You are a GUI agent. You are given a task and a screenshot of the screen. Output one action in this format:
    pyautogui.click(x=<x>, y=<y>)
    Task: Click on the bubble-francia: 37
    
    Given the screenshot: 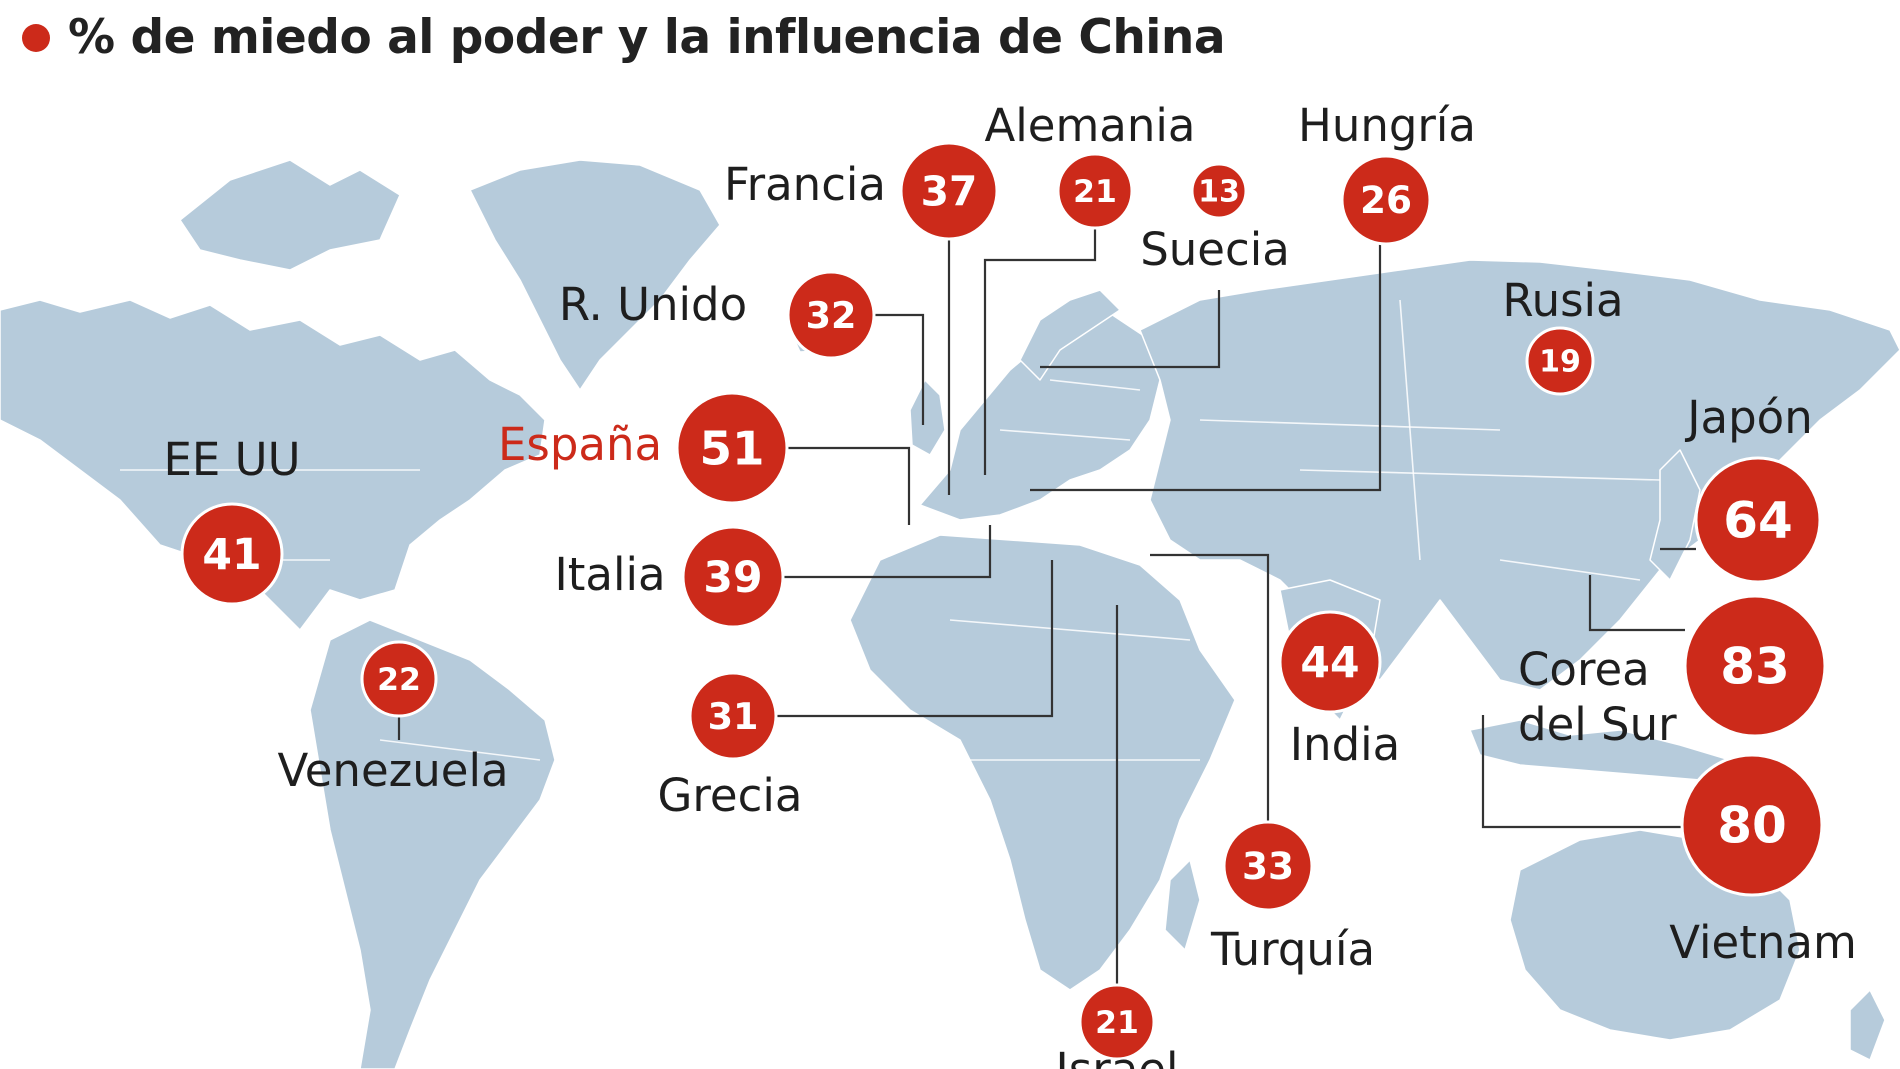 What is the action you would take?
    pyautogui.click(x=949, y=191)
    